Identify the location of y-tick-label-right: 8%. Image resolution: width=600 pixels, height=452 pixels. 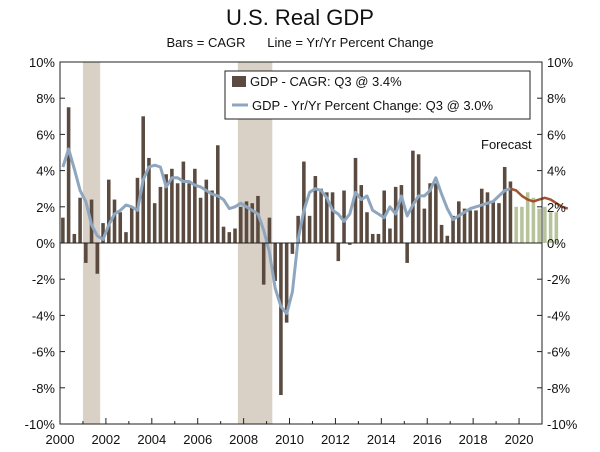
(556, 98).